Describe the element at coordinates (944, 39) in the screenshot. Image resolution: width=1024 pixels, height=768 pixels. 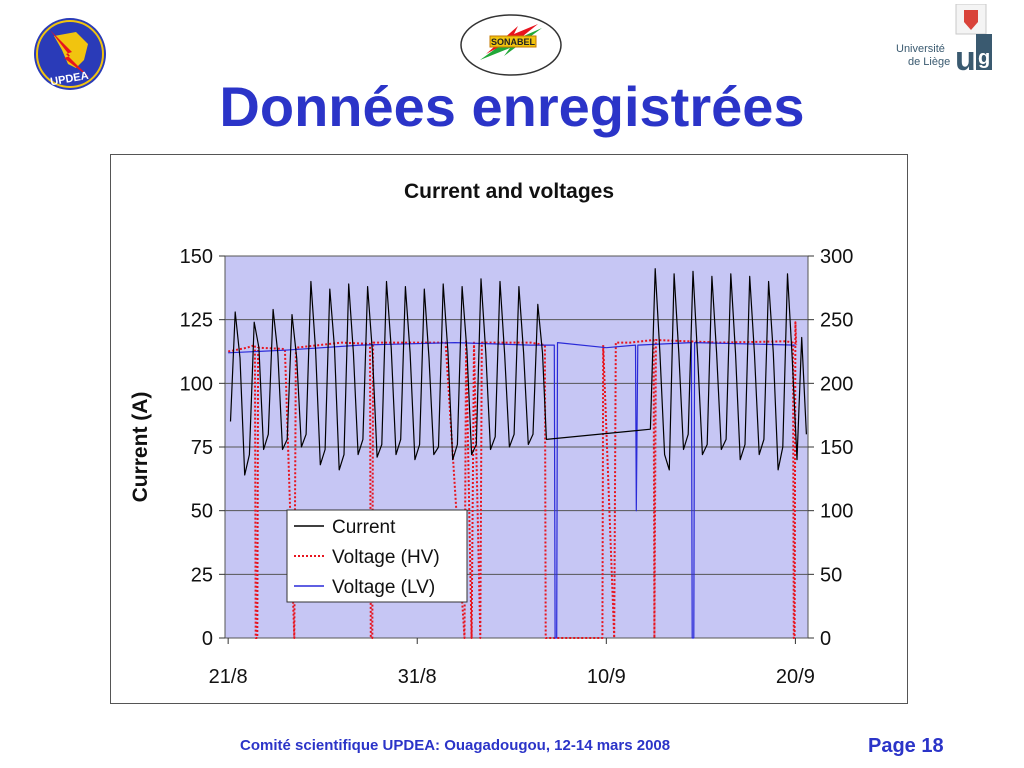
I see `universite-de-liege-logo: Université de Liège u g` at that location.